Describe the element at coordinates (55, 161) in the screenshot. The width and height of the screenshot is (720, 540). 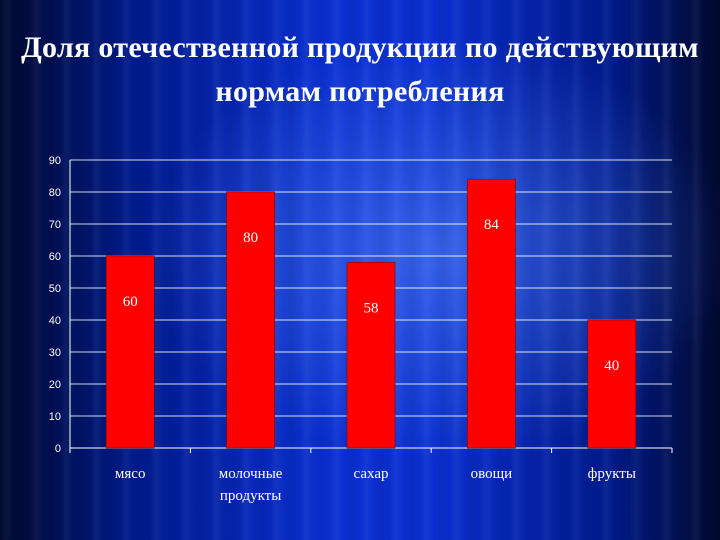
I see `y-tick-label: 90` at that location.